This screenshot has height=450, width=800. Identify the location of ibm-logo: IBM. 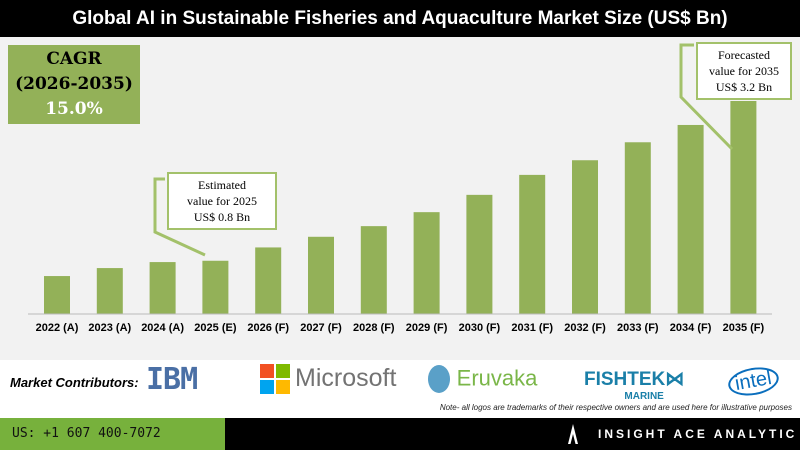
(172, 379).